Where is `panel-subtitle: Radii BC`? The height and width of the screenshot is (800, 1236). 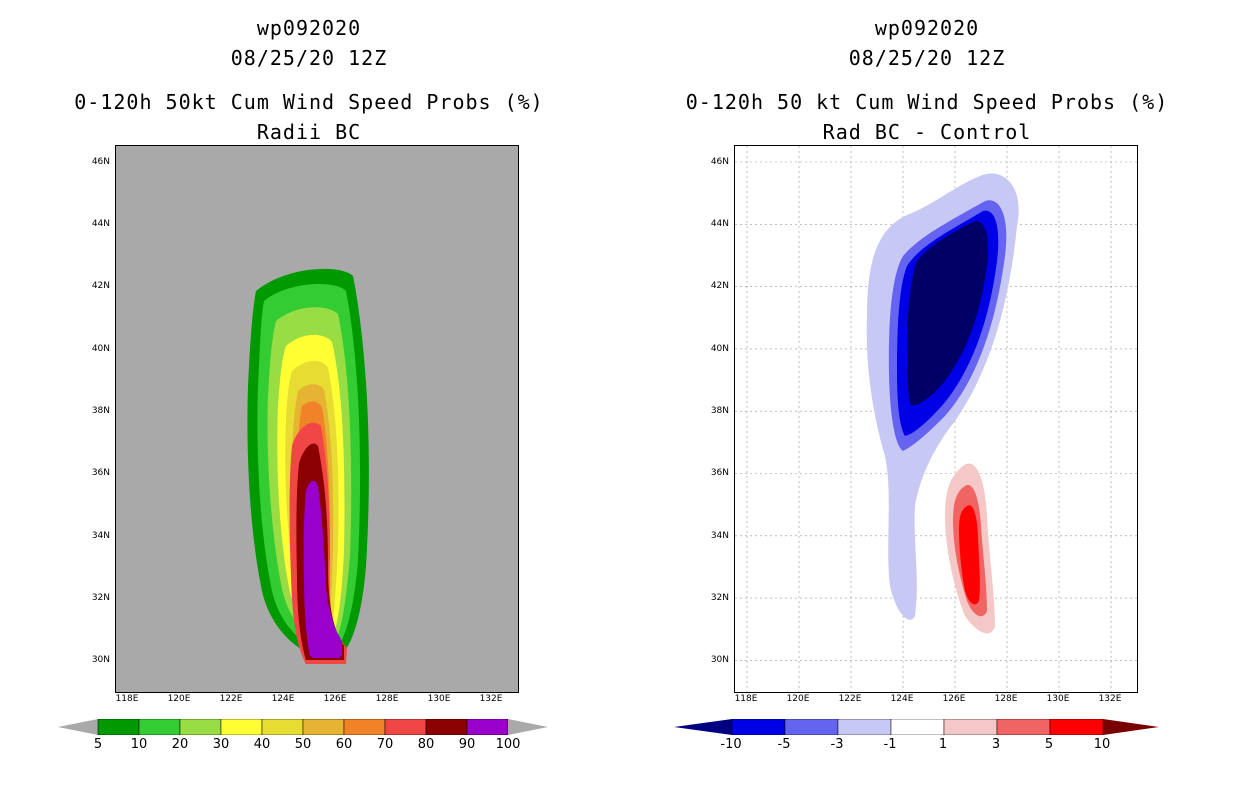 panel-subtitle: Radii BC is located at coordinates (309, 132).